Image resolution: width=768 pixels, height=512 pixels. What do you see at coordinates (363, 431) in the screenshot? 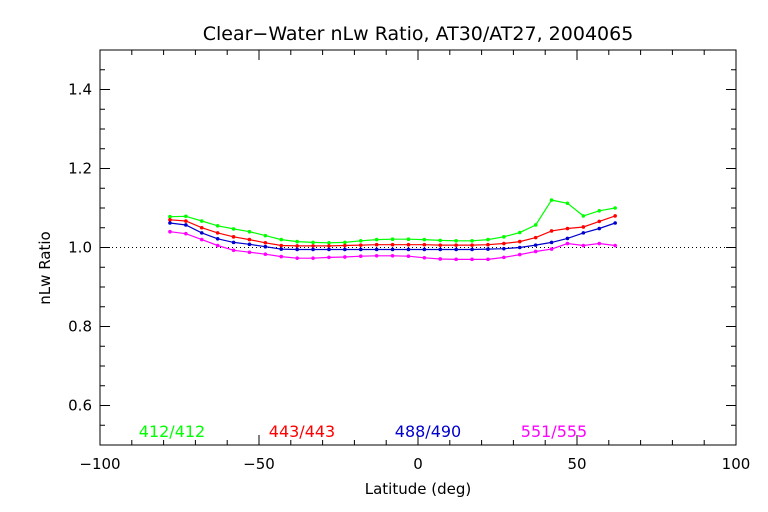
I see `legend: 412/412 443/443 488/490 551/555` at bounding box center [363, 431].